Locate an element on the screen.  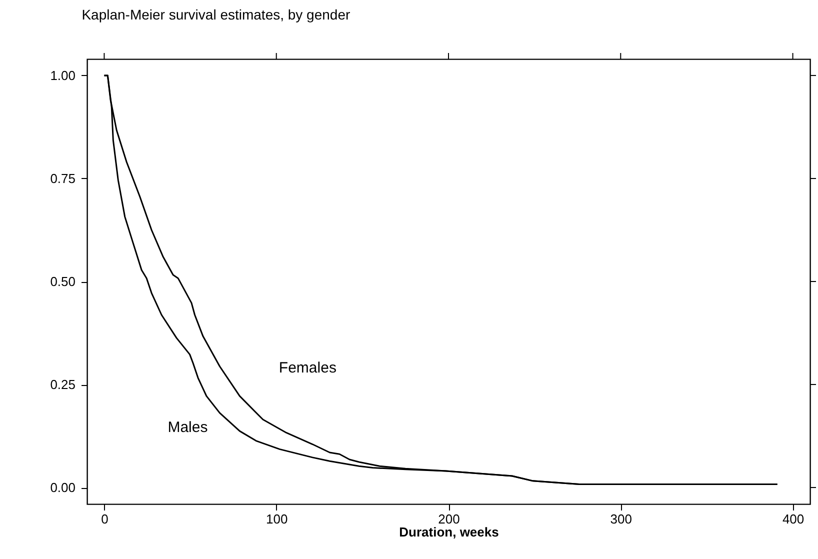
y-tick-label: 0.75 is located at coordinates (63, 178).